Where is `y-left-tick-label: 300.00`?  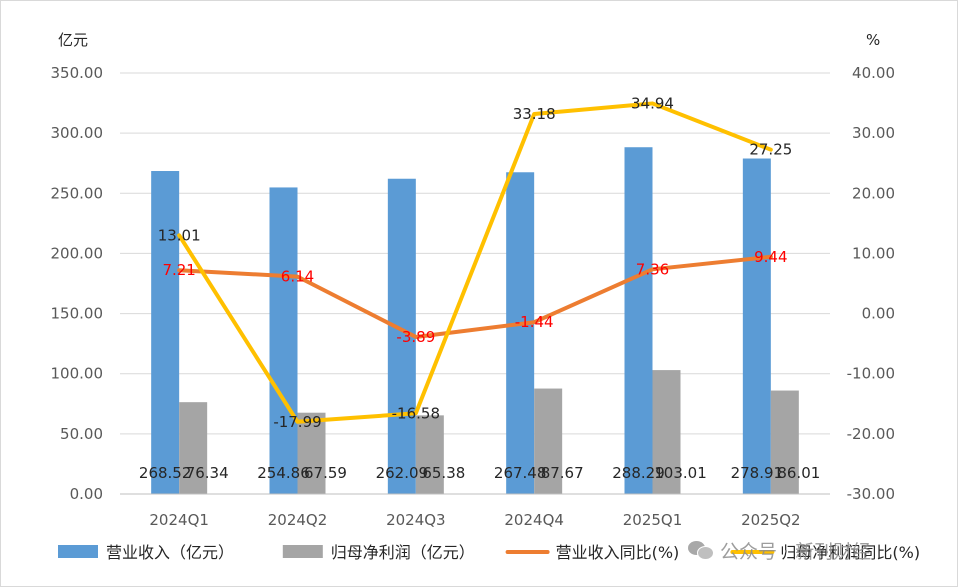
y-left-tick-label: 300.00 is located at coordinates (77, 133).